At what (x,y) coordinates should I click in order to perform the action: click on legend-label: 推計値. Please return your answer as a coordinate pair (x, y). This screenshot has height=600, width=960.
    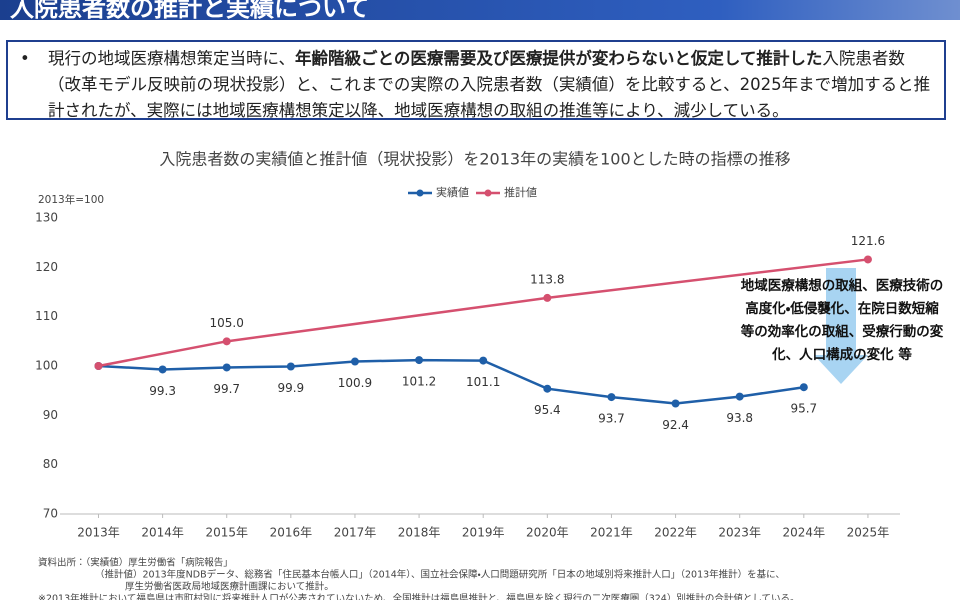
    Looking at the image, I should click on (520, 192).